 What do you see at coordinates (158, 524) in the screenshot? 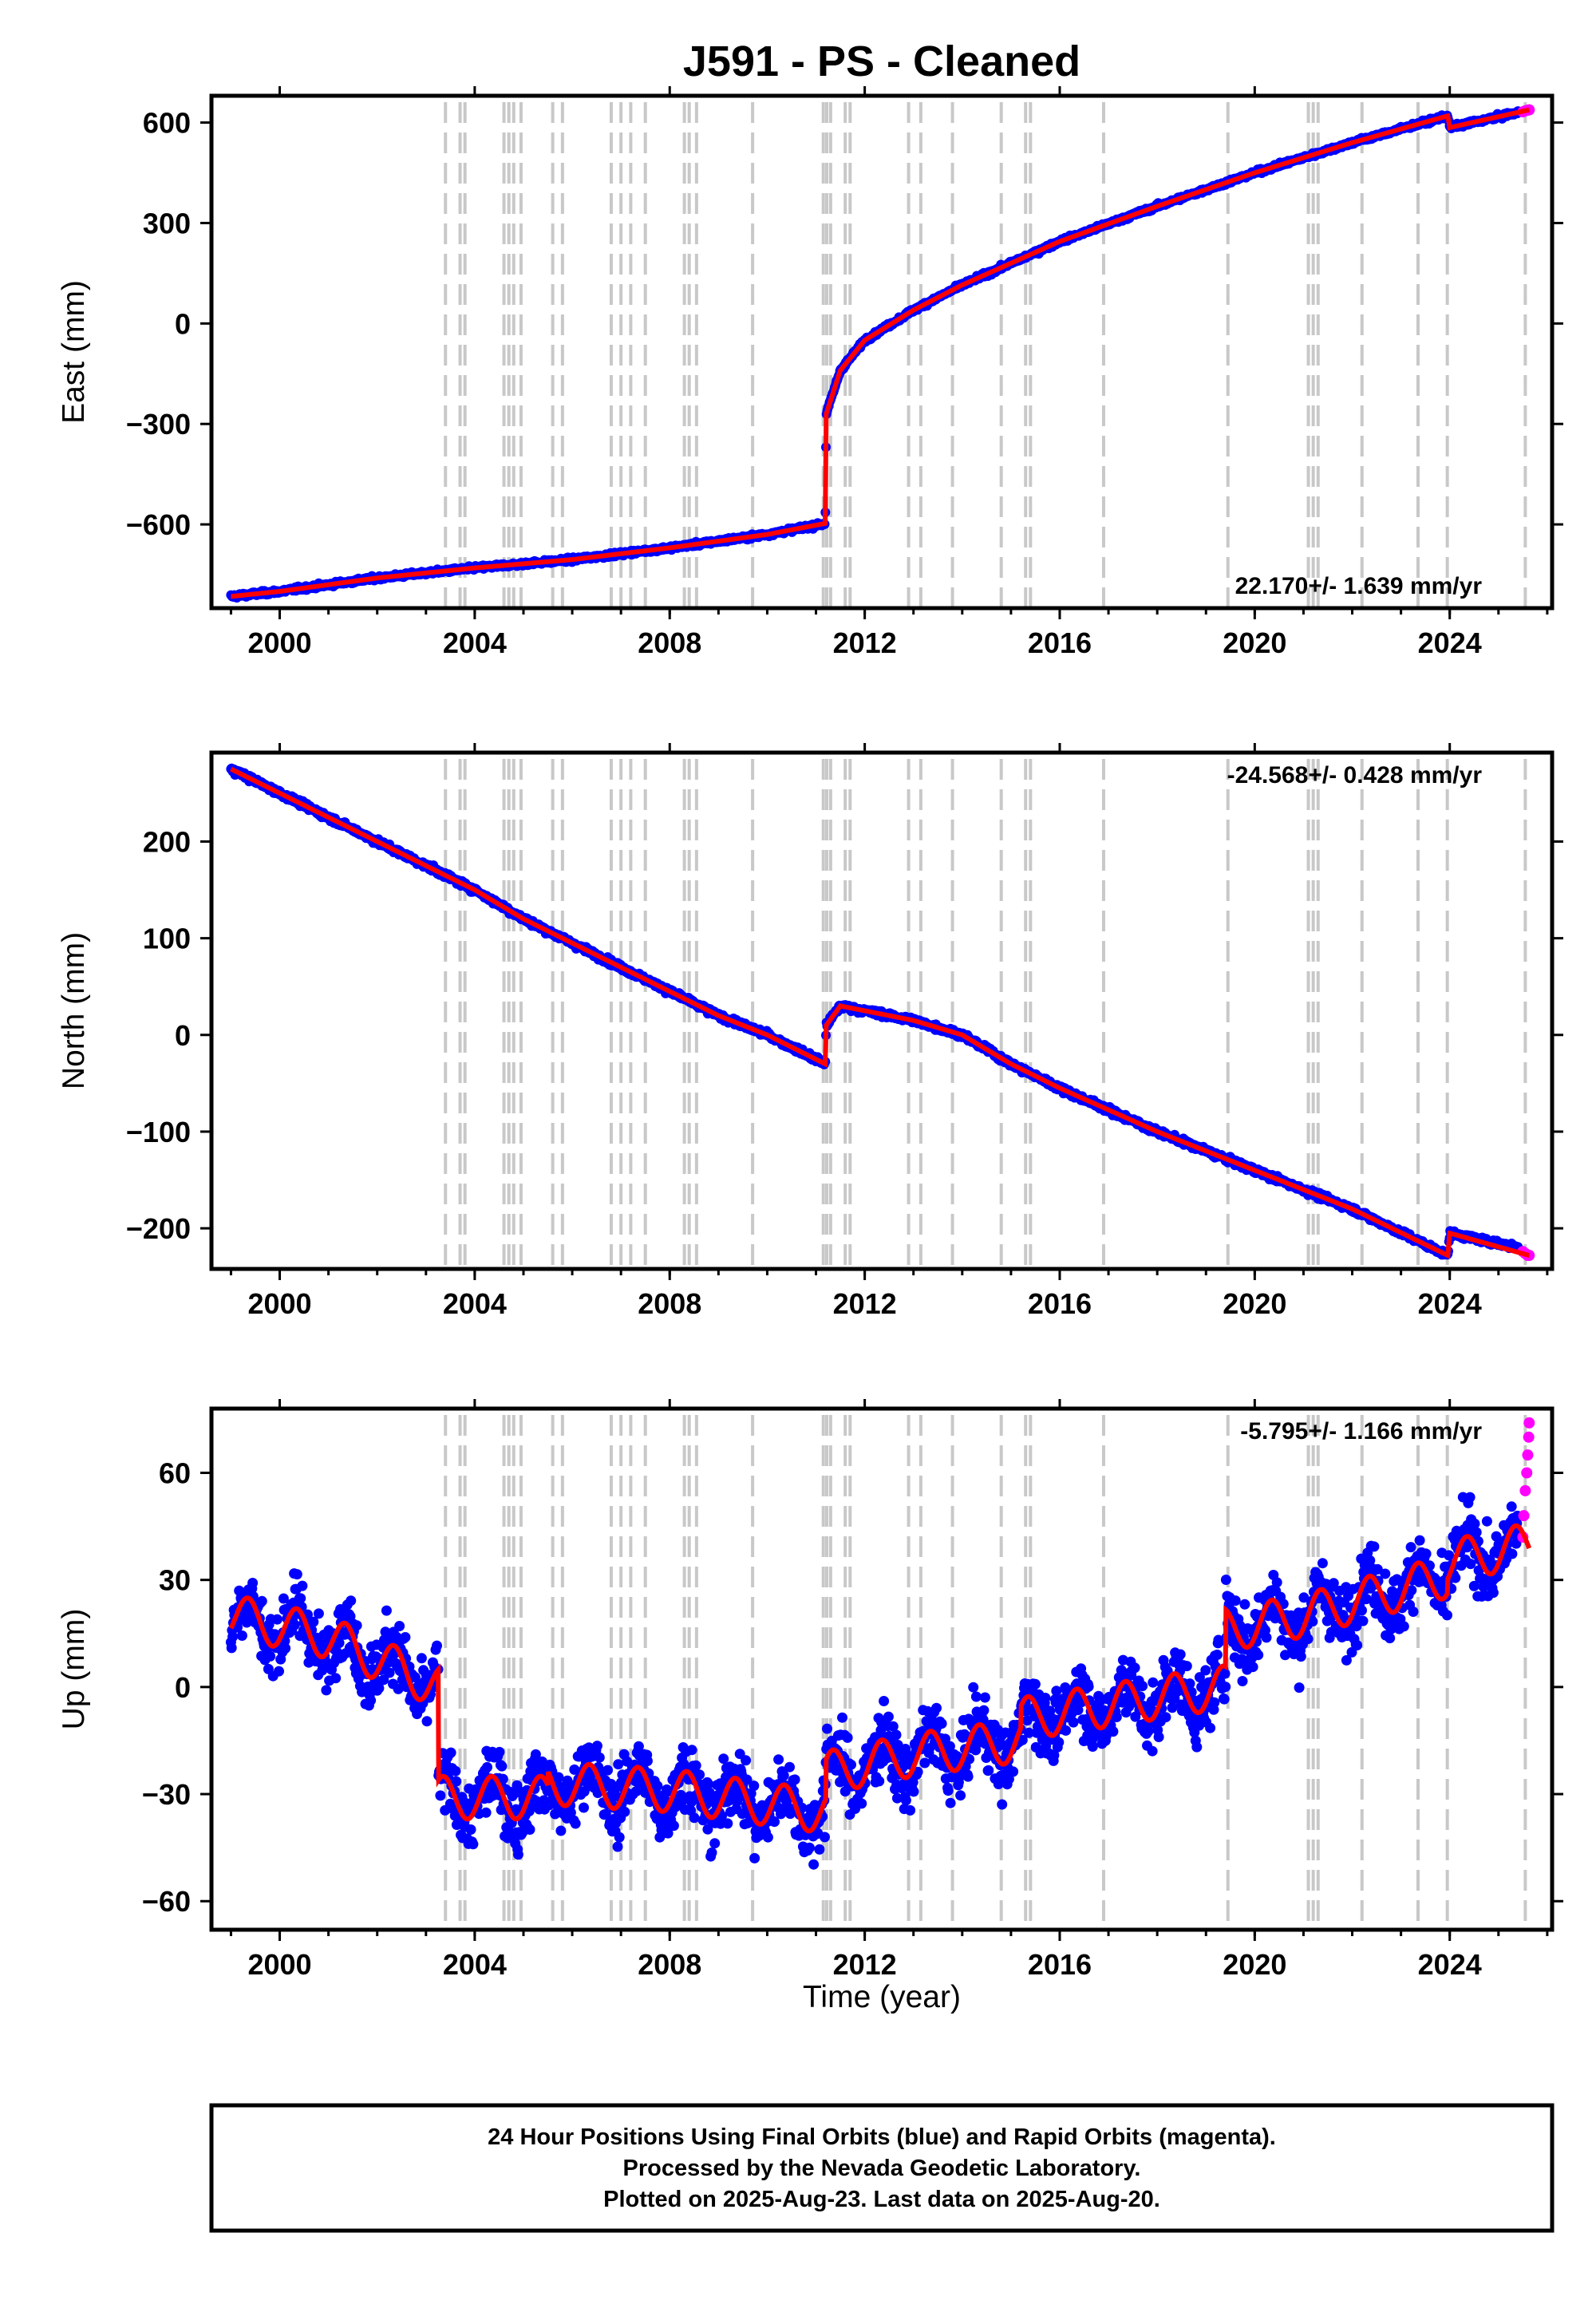
I see `y-tick-label: −600` at bounding box center [158, 524].